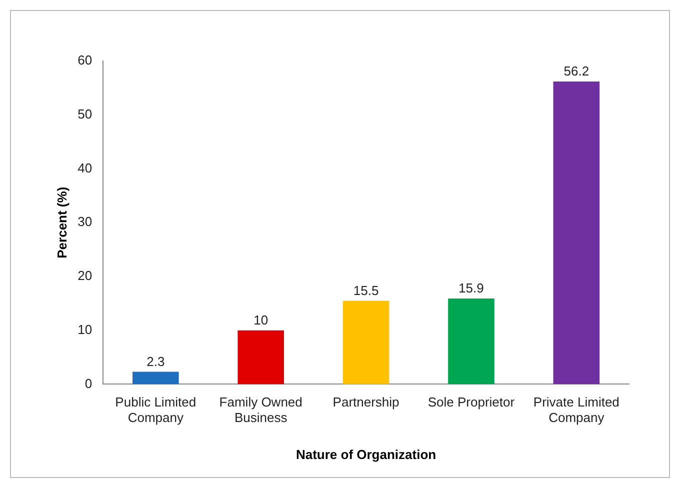 Image resolution: width=682 pixels, height=490 pixels. What do you see at coordinates (85, 329) in the screenshot?
I see `y-tick-label: 10` at bounding box center [85, 329].